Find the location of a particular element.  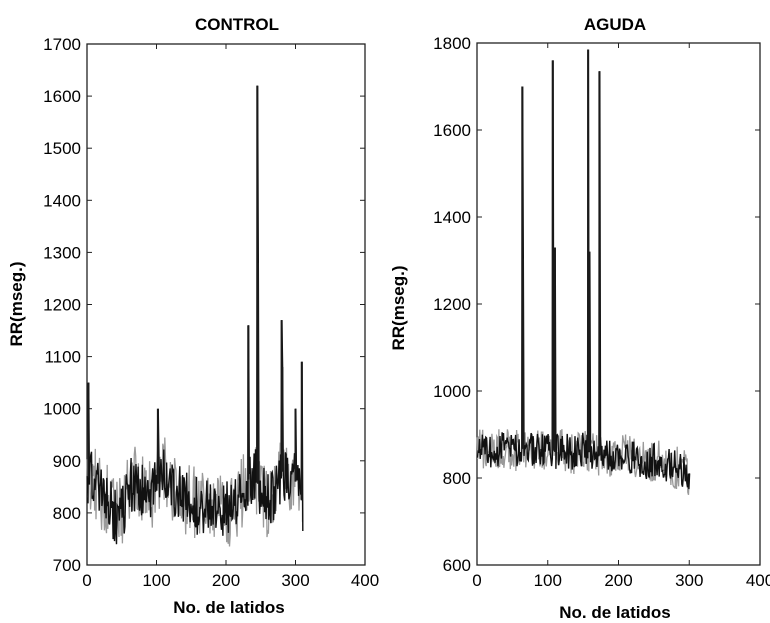

aguda-y-tick-label: 1200 is located at coordinates (452, 304).